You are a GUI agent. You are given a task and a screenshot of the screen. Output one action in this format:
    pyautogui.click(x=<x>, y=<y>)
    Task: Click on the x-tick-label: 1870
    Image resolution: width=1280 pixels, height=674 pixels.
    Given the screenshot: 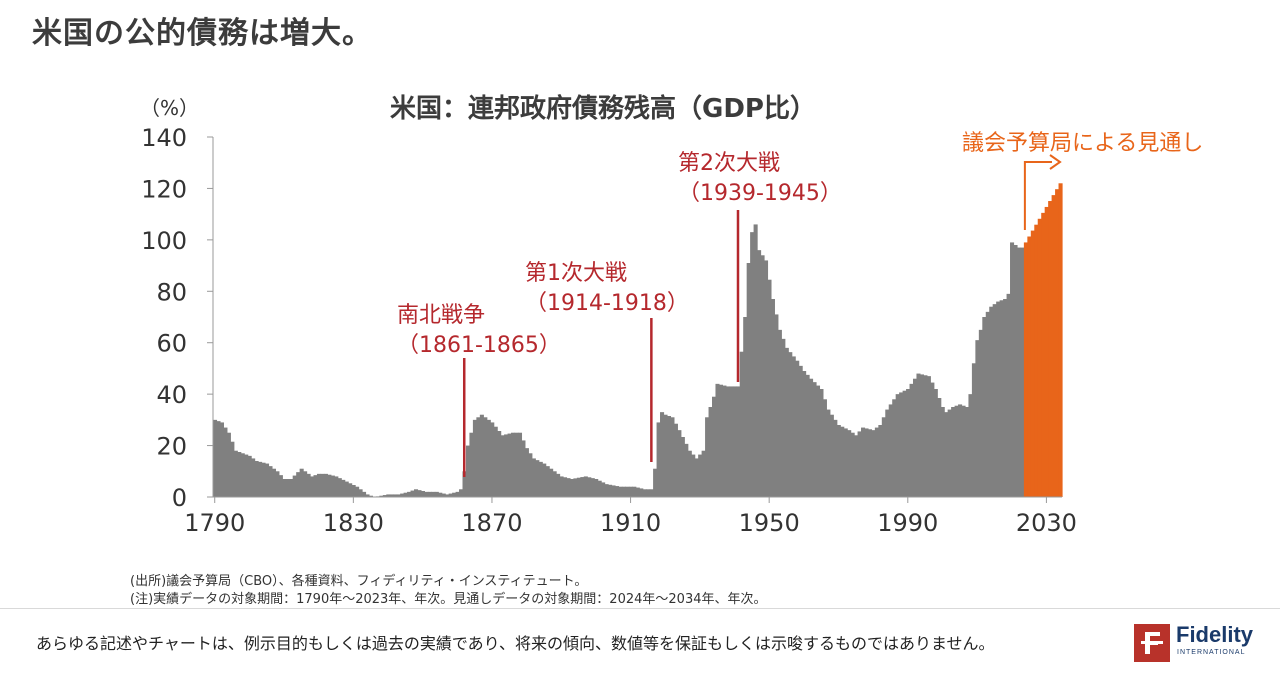 What is the action you would take?
    pyautogui.click(x=491, y=523)
    